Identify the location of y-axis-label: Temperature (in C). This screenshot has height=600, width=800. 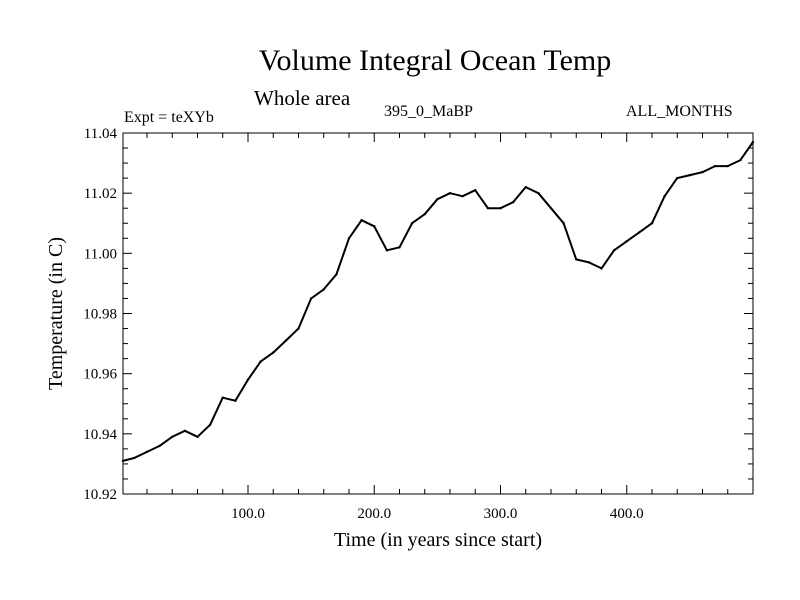
(56, 313).